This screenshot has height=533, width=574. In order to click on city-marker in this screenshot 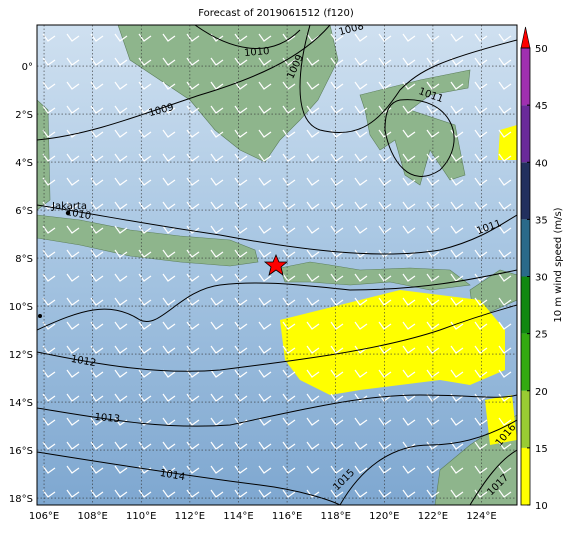, I will do `click(68, 213)`.